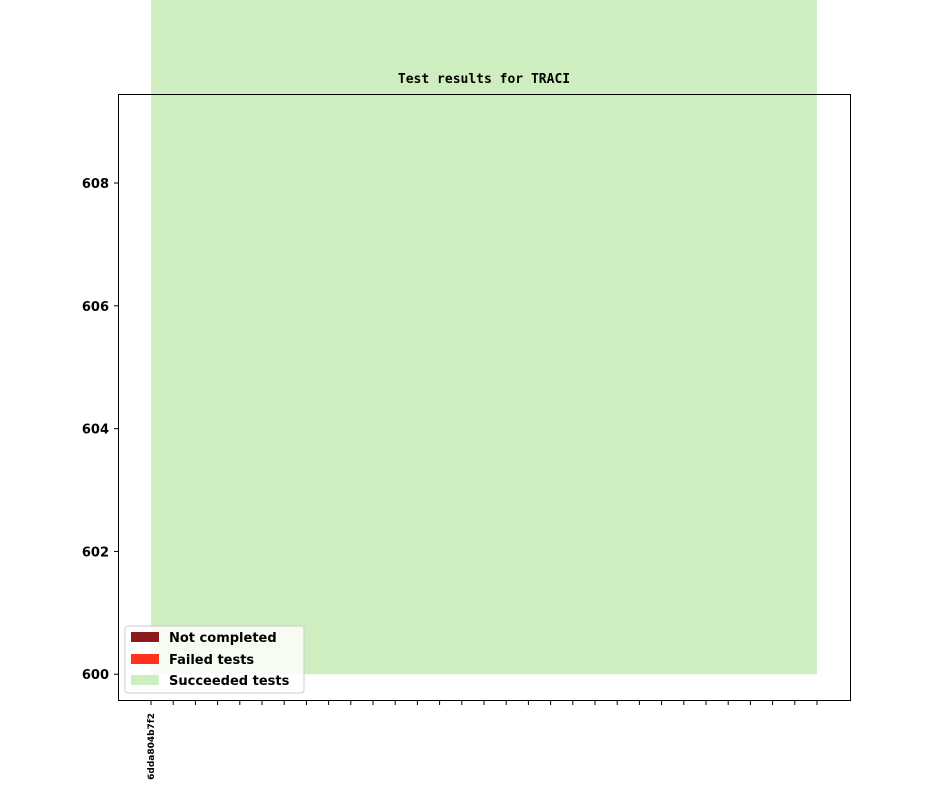 This screenshot has width=944, height=787. What do you see at coordinates (223, 638) in the screenshot?
I see `legend-label-not-completed: Not completed` at bounding box center [223, 638].